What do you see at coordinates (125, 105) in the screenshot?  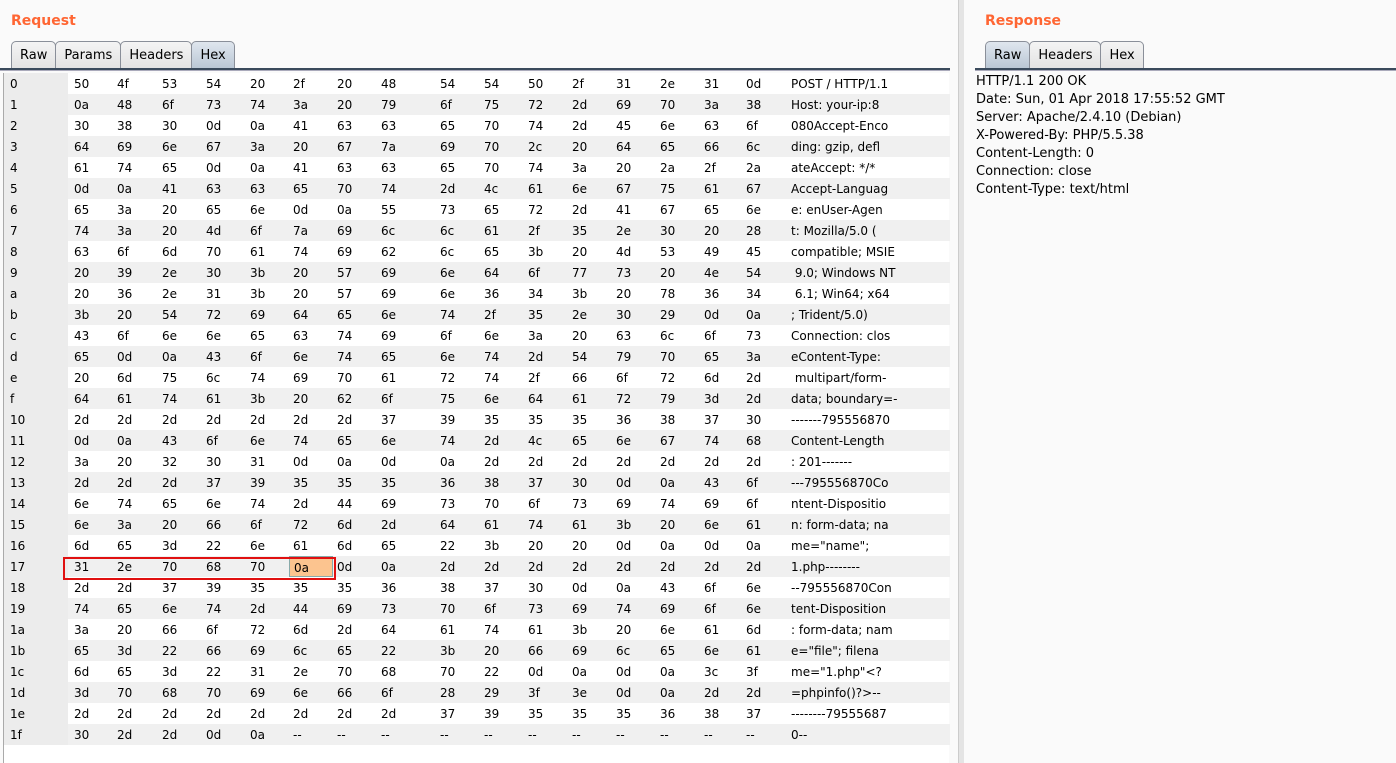 I see `hex-byte: 48` at bounding box center [125, 105].